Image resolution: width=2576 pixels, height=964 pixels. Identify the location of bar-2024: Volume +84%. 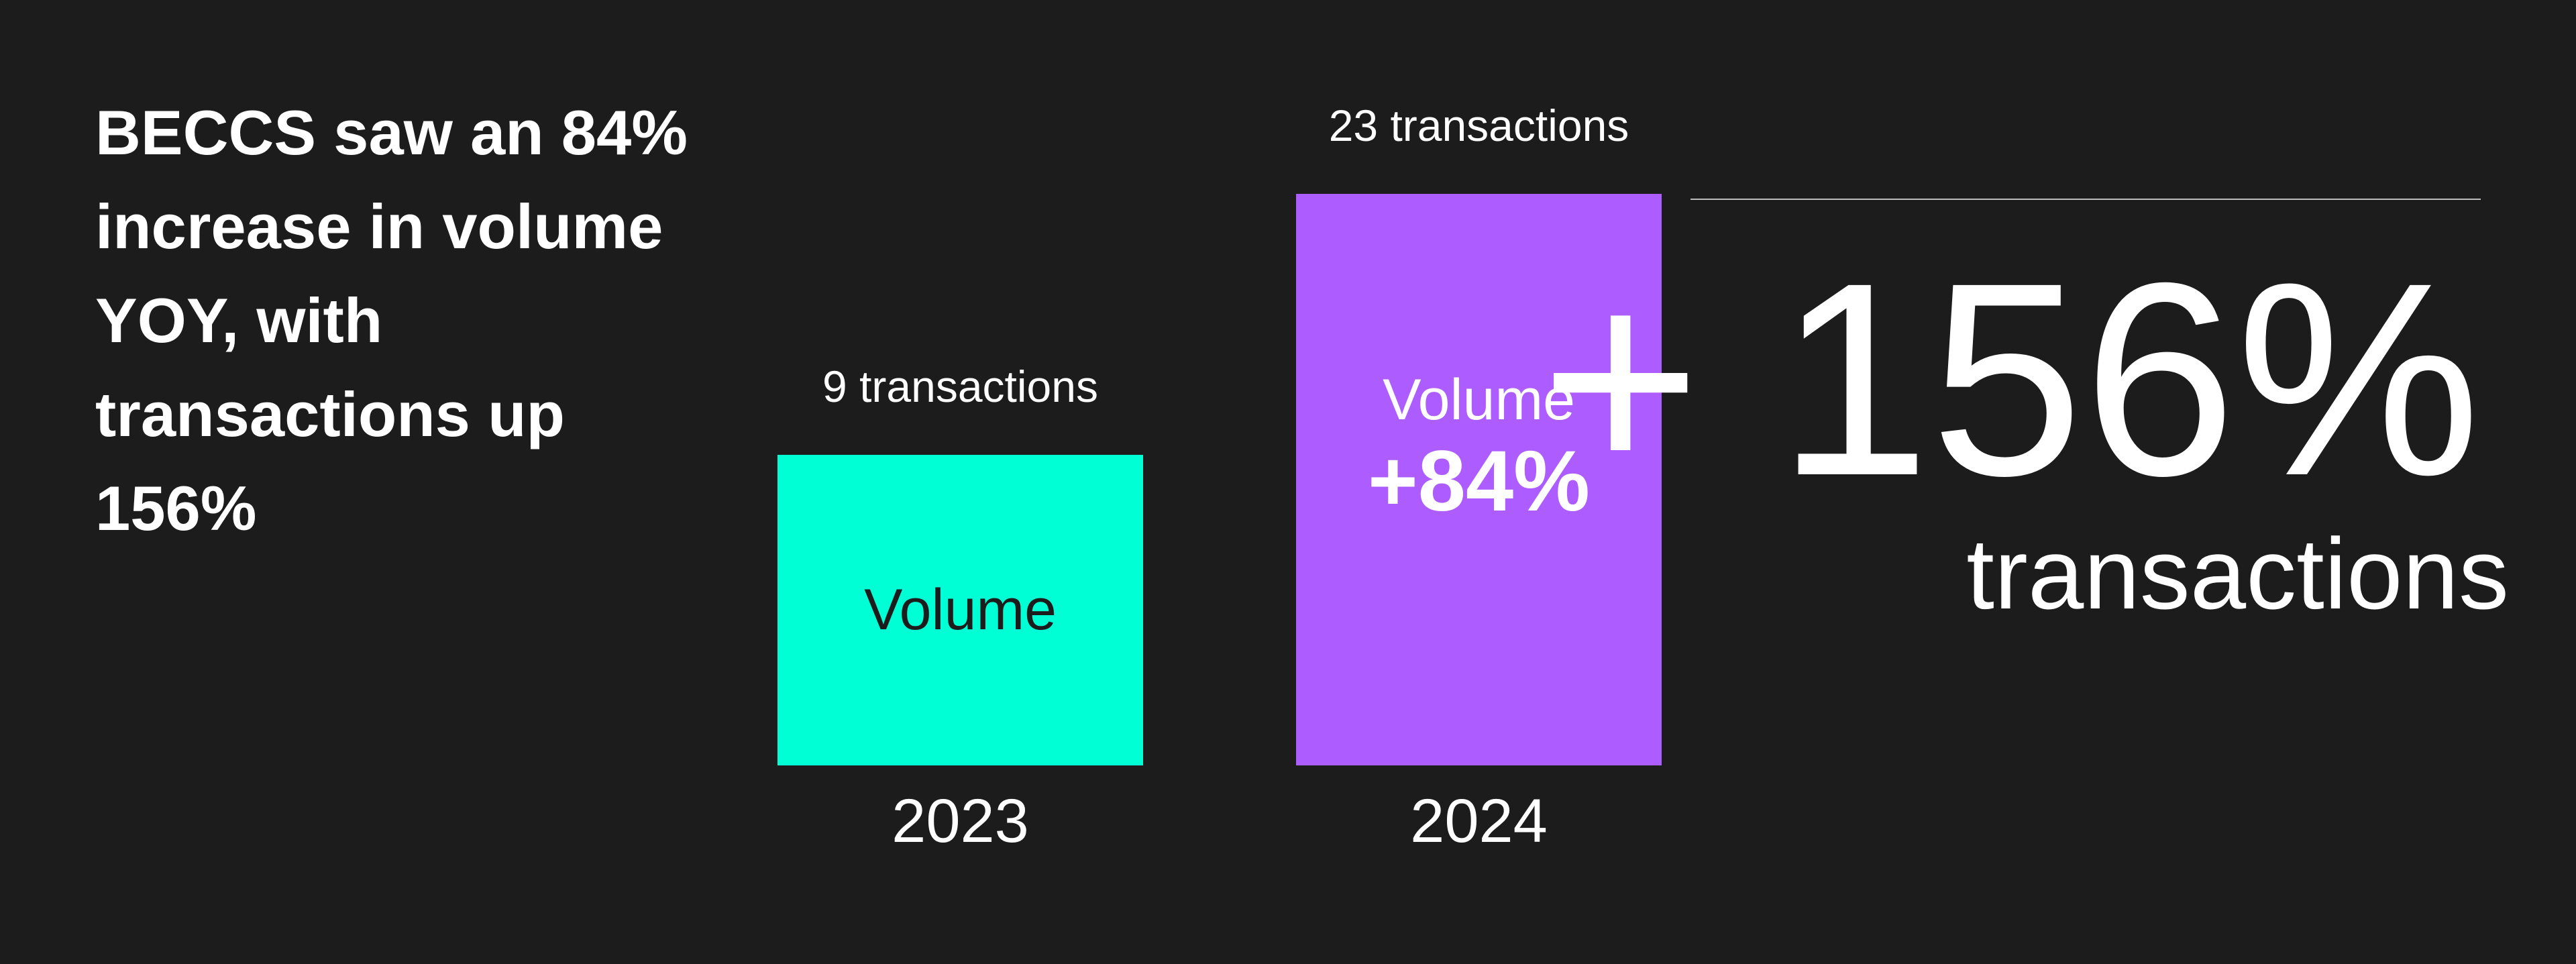
(1479, 479).